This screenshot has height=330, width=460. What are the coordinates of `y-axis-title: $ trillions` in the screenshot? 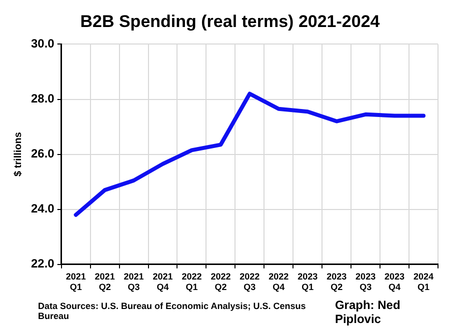 It's located at (18, 154).